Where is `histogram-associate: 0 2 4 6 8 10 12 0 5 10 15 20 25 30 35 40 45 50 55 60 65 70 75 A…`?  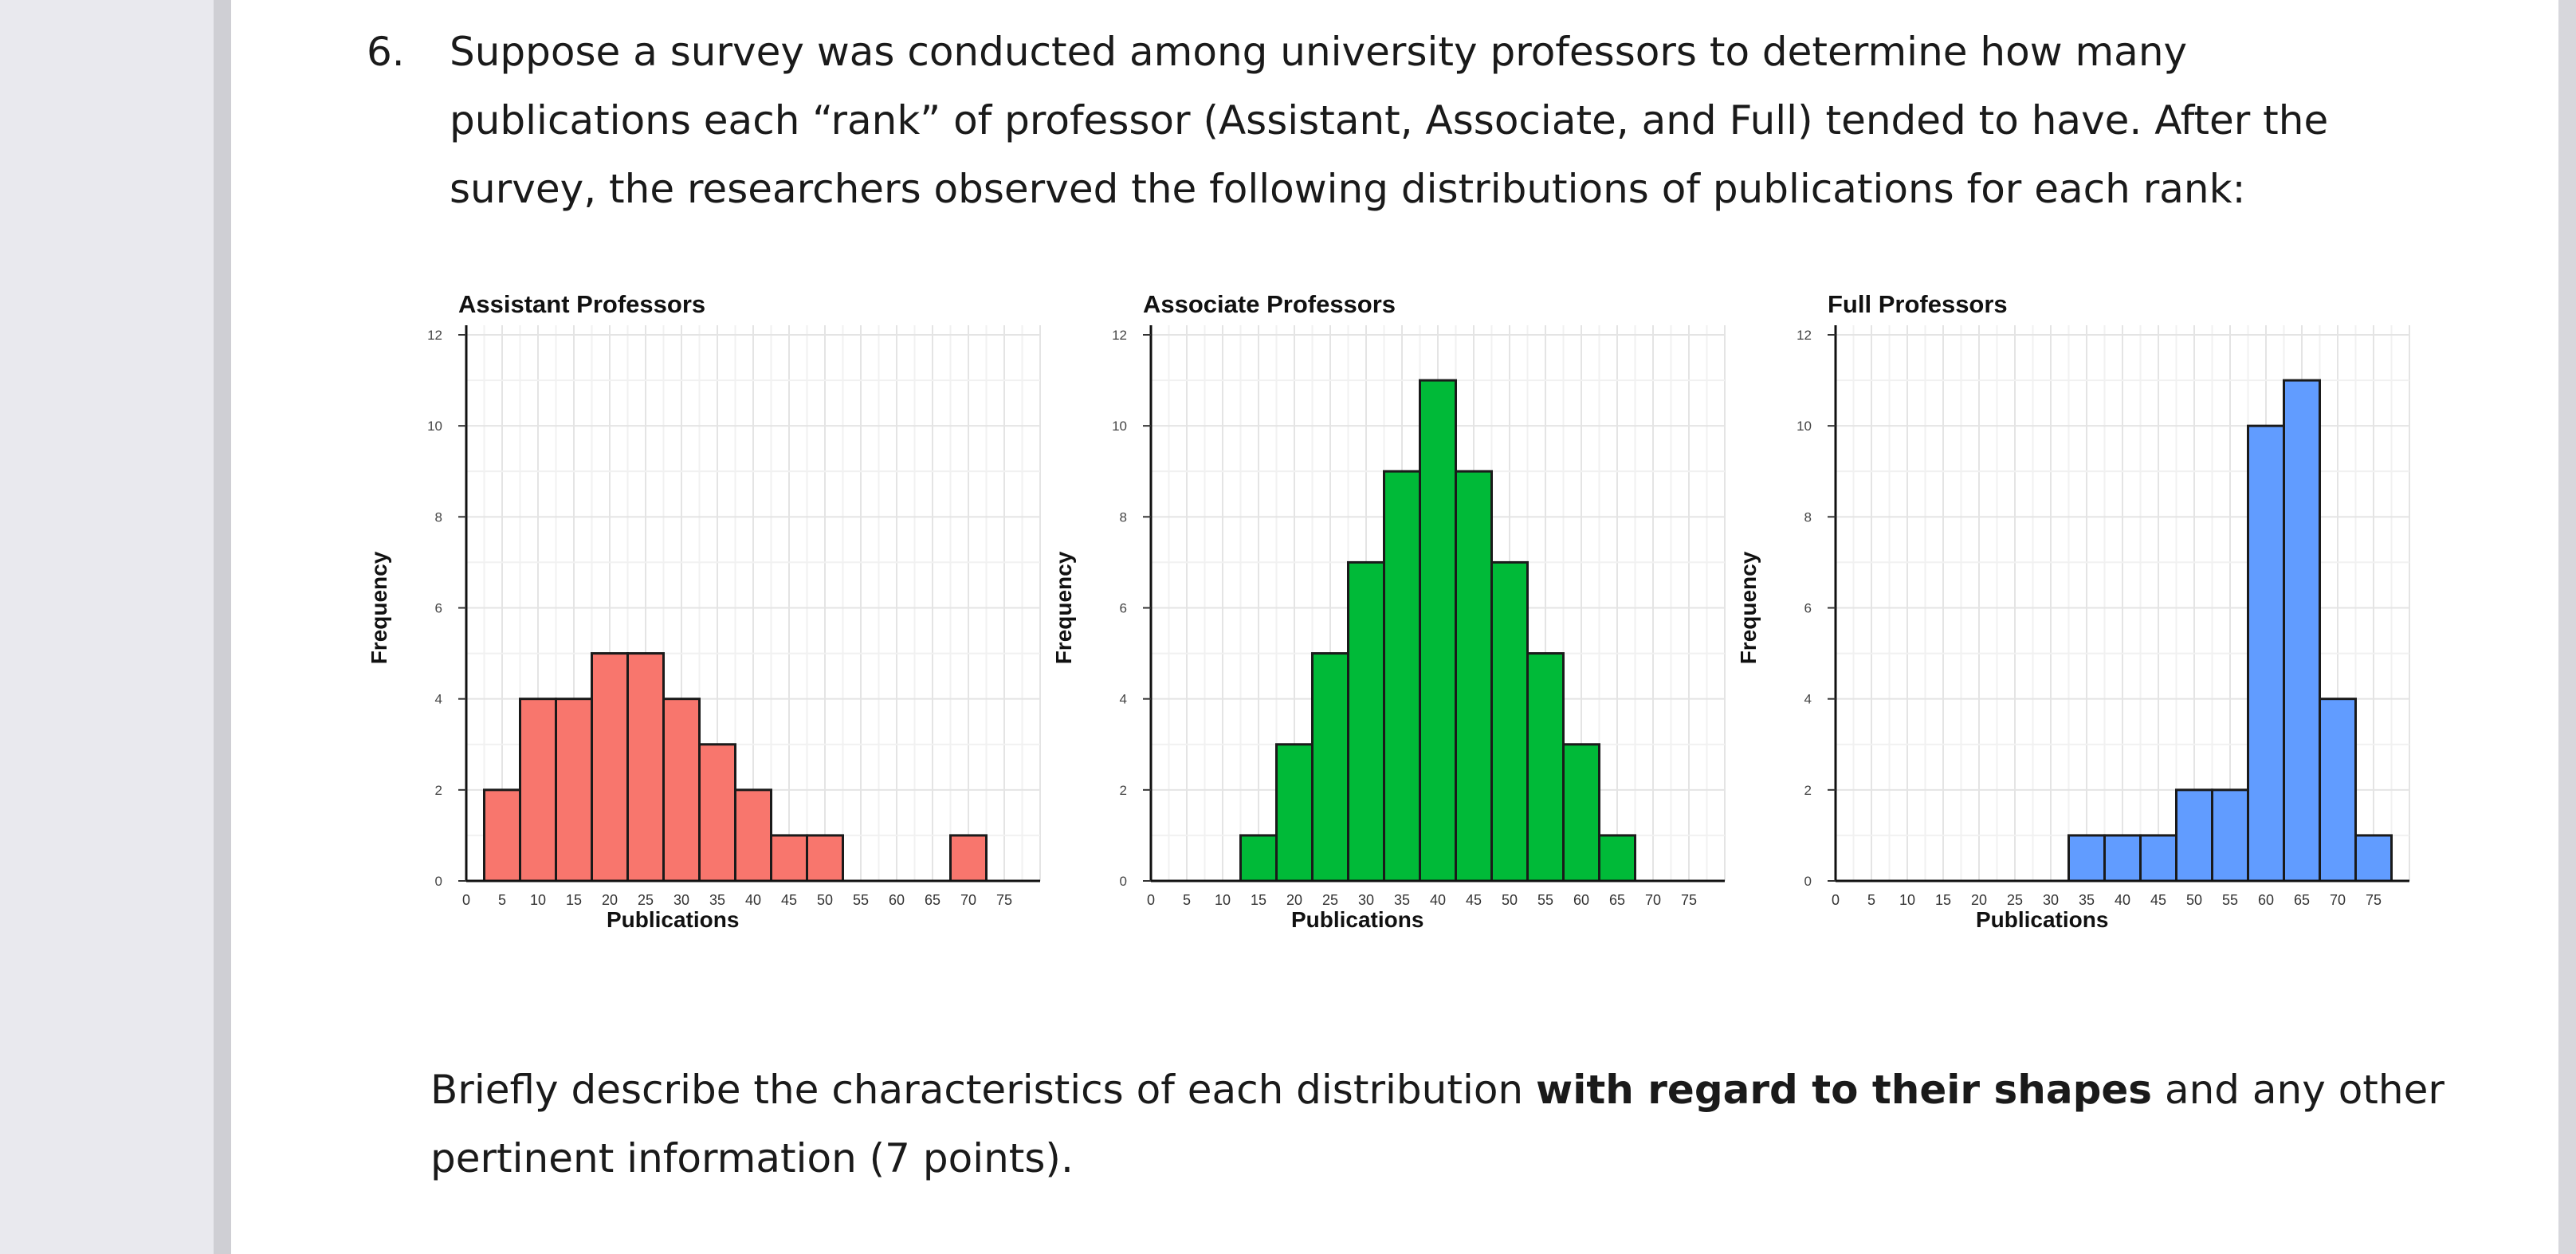
histogram-associate: 0 2 4 6 8 10 12 0 5 10 15 20 25 30 35 40 45 50 55 60 65 70 75 A… is located at coordinates (1388, 611).